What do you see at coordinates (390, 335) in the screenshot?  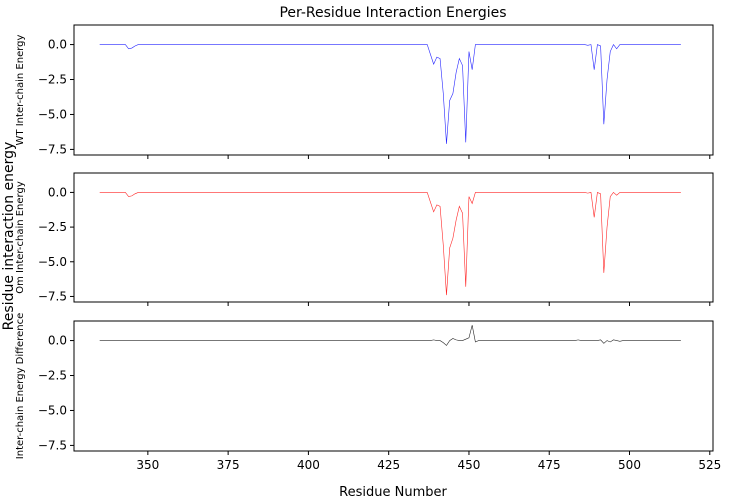 I see `series-line` at bounding box center [390, 335].